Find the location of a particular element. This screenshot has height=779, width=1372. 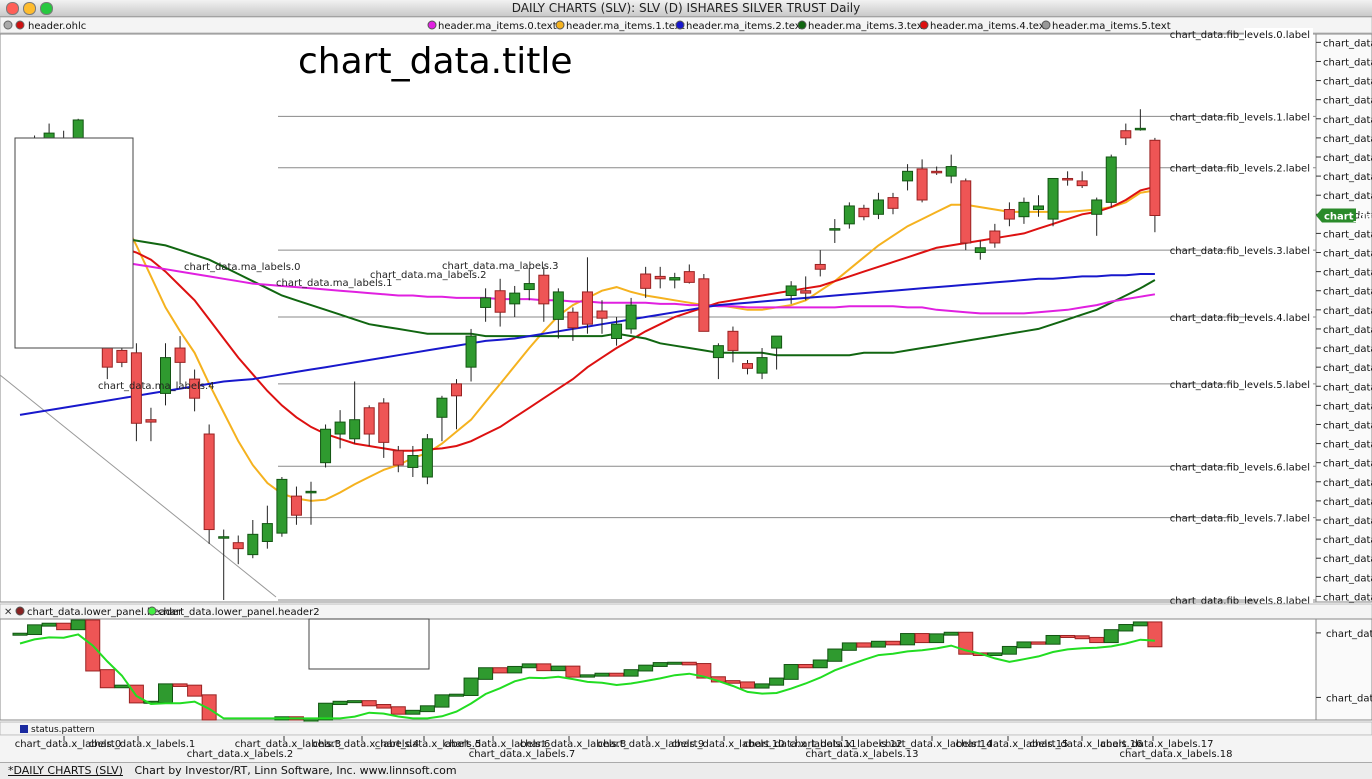

y-tick-label: chart_data.y_ticks.25 is located at coordinates (1347, 521).